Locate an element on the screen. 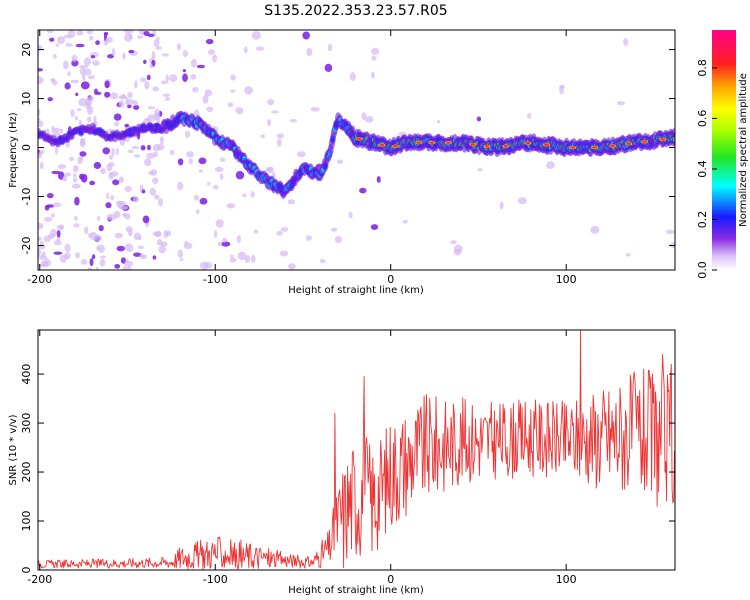 The width and height of the screenshot is (750, 600). colorbar-tick-label: 0.0 is located at coordinates (702, 270).